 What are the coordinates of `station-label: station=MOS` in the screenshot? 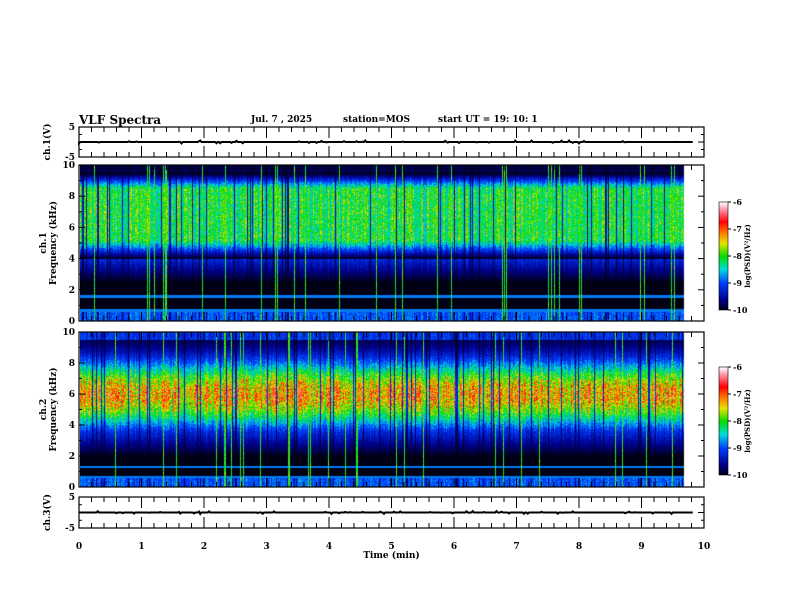 It's located at (377, 120).